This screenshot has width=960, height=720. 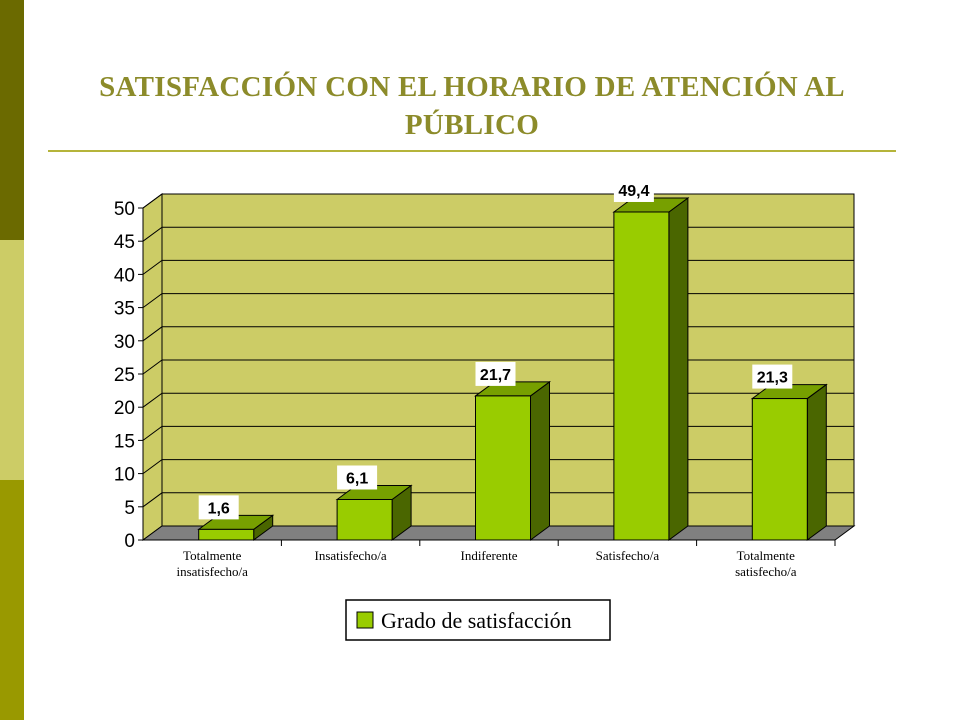 What do you see at coordinates (124, 342) in the screenshot?
I see `y-tick-label: 30` at bounding box center [124, 342].